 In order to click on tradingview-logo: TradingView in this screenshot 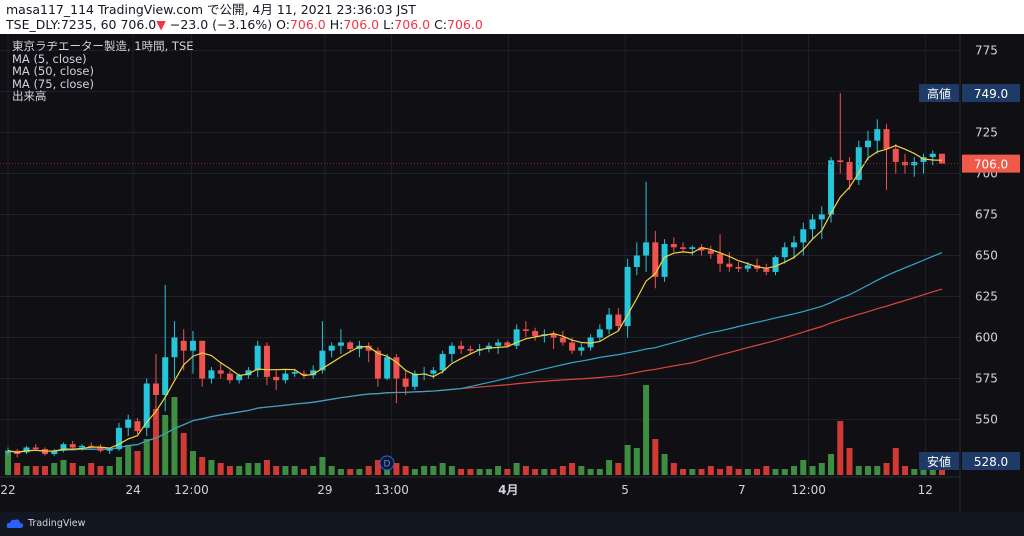, I will do `click(45, 523)`.